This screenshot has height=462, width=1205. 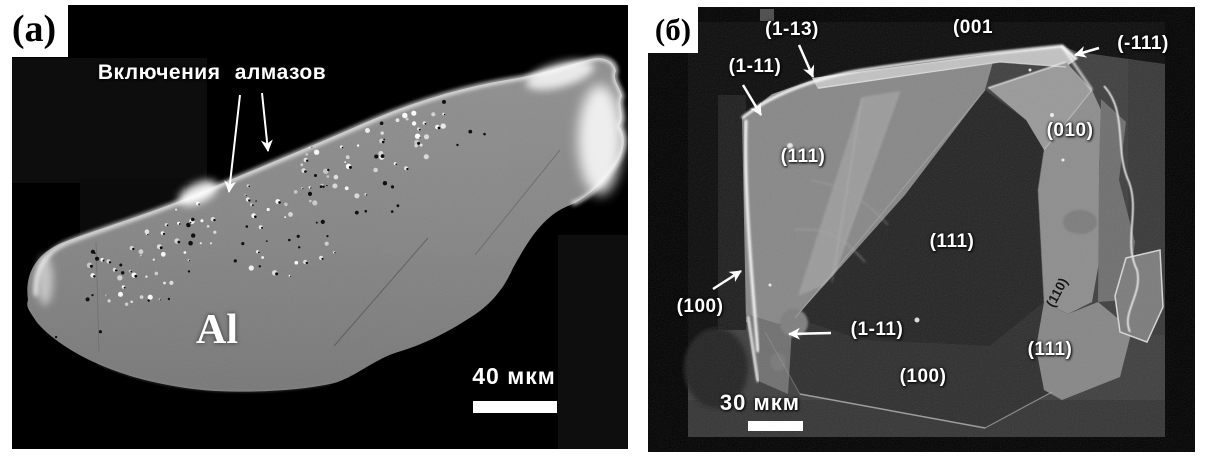 I want to click on face-label-100-bottom: (100), so click(x=923, y=376).